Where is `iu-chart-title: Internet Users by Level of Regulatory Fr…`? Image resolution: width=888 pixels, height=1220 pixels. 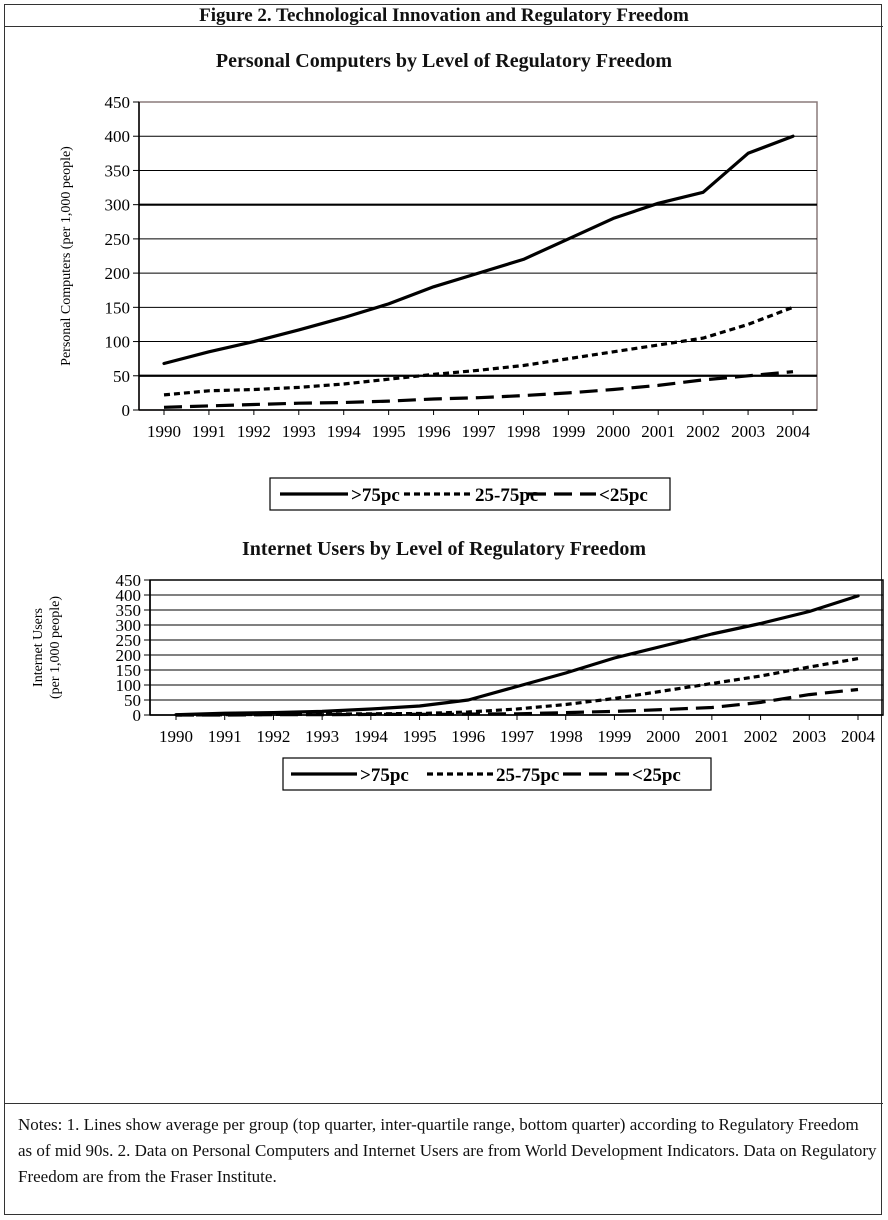
iu-chart-title: Internet Users by Level of Regulatory Fr… is located at coordinates (444, 549).